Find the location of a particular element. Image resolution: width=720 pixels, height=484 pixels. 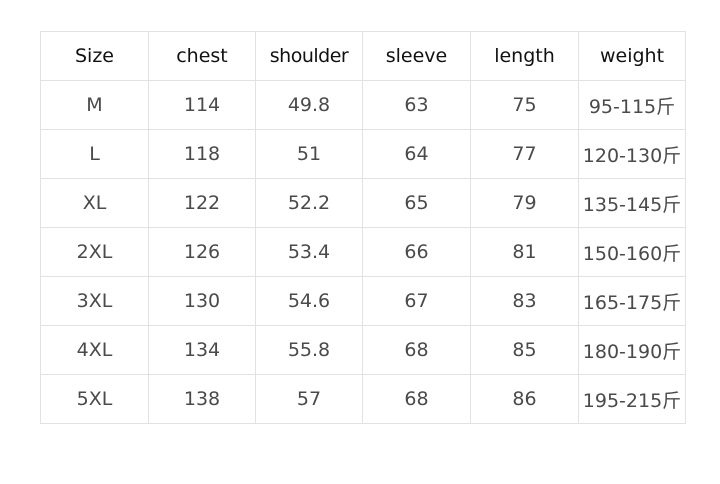

cell-sleeve: 66 is located at coordinates (416, 252).